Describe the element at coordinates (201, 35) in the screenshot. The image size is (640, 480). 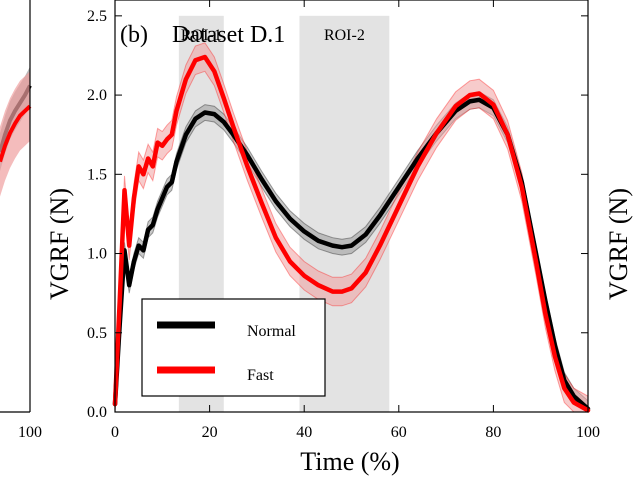
I see `roi-label-1: ROI-1` at that location.